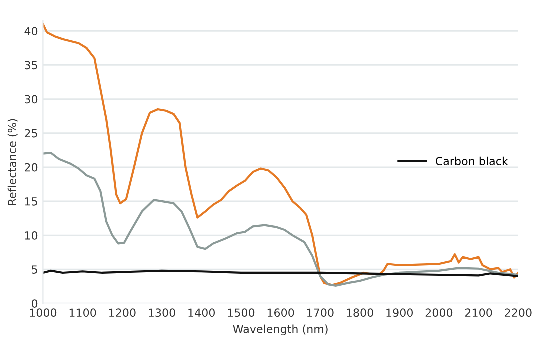 This screenshot has width=540, height=349. What do you see at coordinates (241, 313) in the screenshot?
I see `x-tick-label: 1500` at bounding box center [241, 313].